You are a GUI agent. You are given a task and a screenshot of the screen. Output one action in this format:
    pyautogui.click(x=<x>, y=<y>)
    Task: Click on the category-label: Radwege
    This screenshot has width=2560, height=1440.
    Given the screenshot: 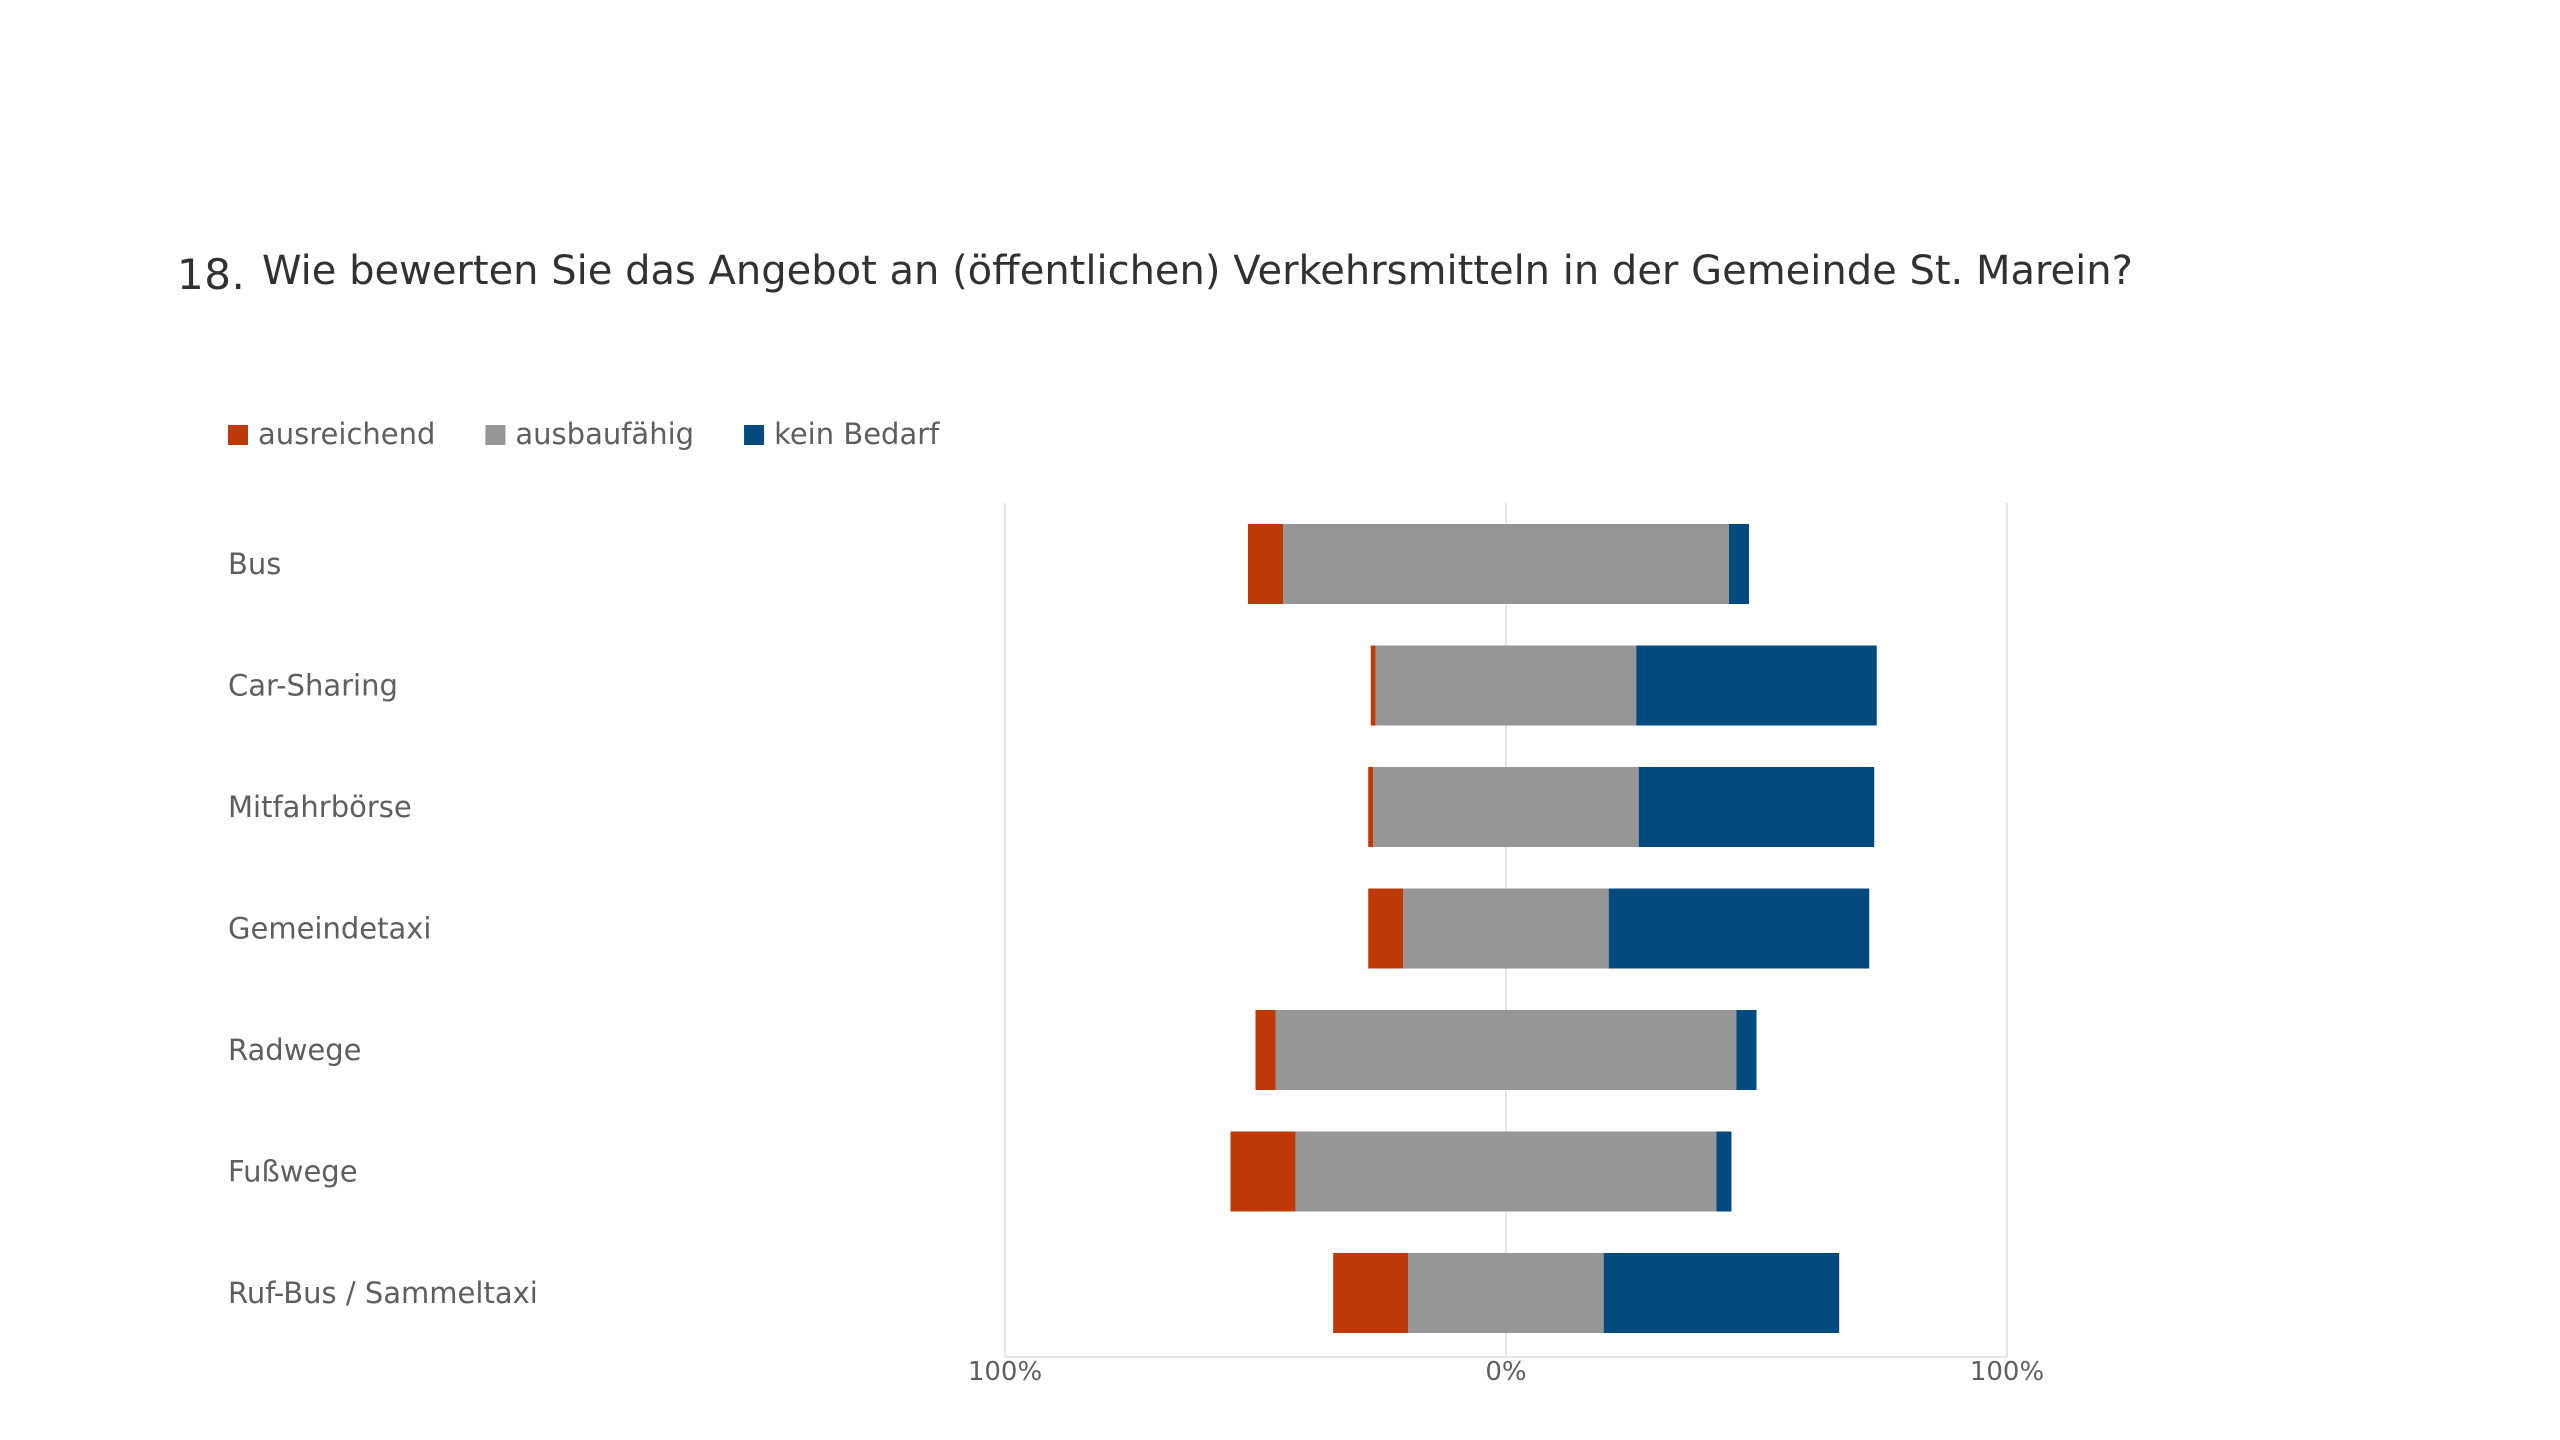 What is the action you would take?
    pyautogui.click(x=295, y=1050)
    